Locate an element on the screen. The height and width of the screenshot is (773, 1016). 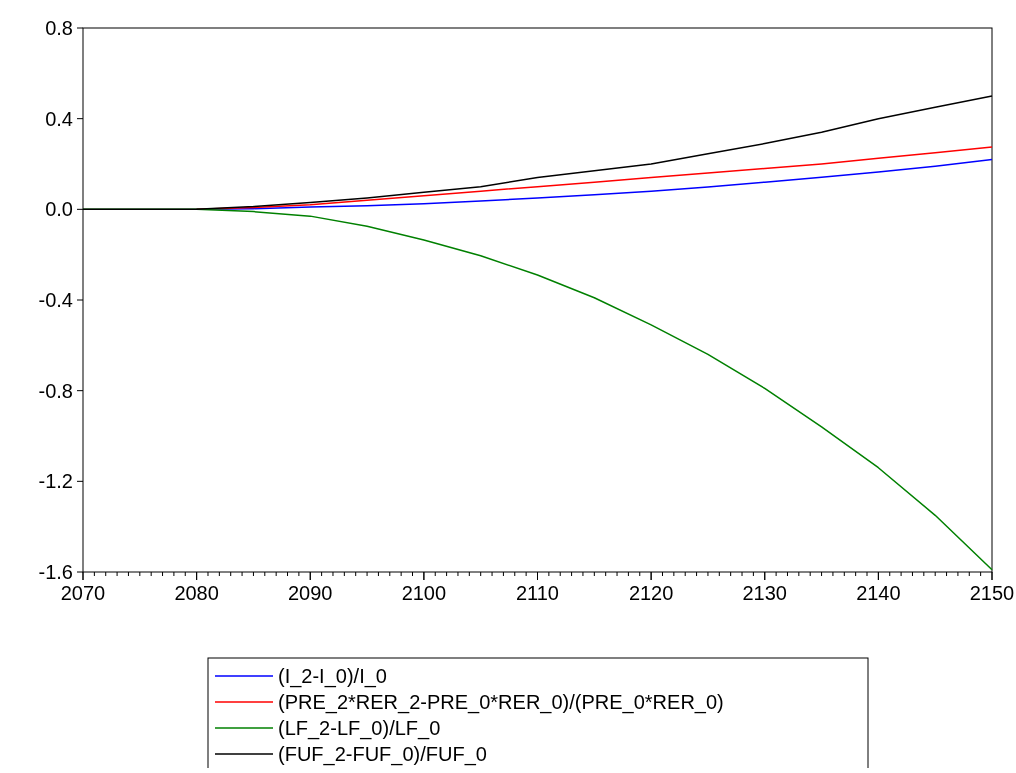
x-tick-label: 2150 is located at coordinates (992, 593).